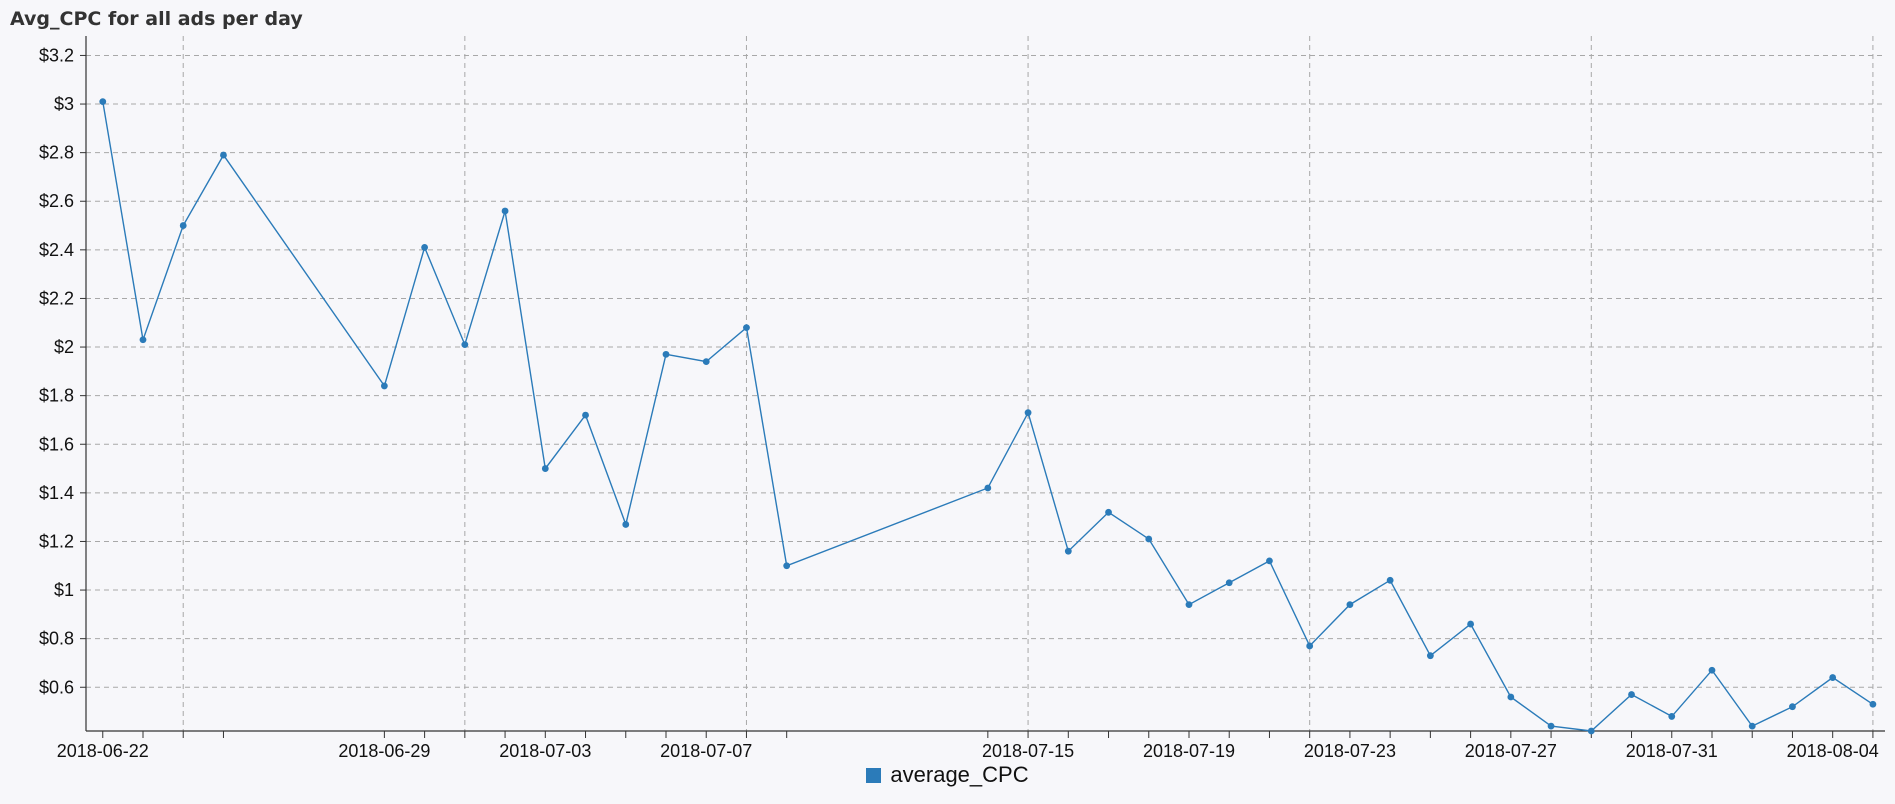  What do you see at coordinates (545, 751) in the screenshot?
I see `x-tick-label: 2018-07-03` at bounding box center [545, 751].